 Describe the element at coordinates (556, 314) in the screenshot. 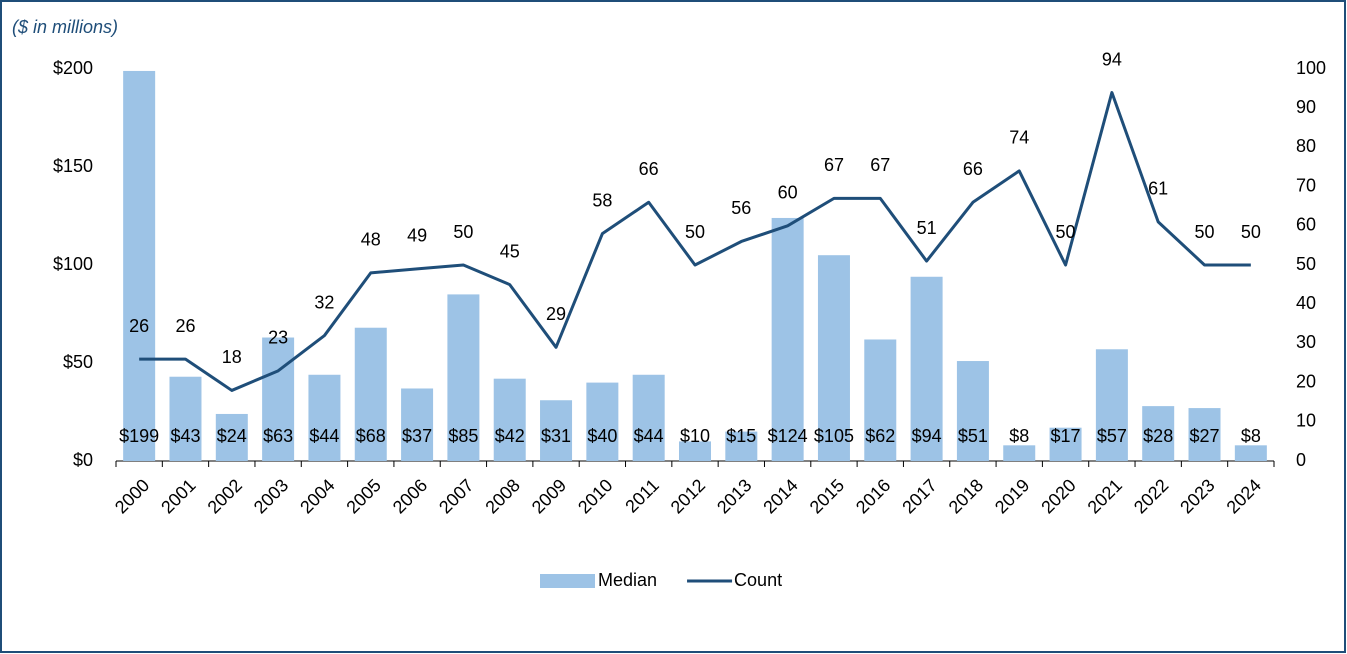

I see `line-value-label: 29` at that location.